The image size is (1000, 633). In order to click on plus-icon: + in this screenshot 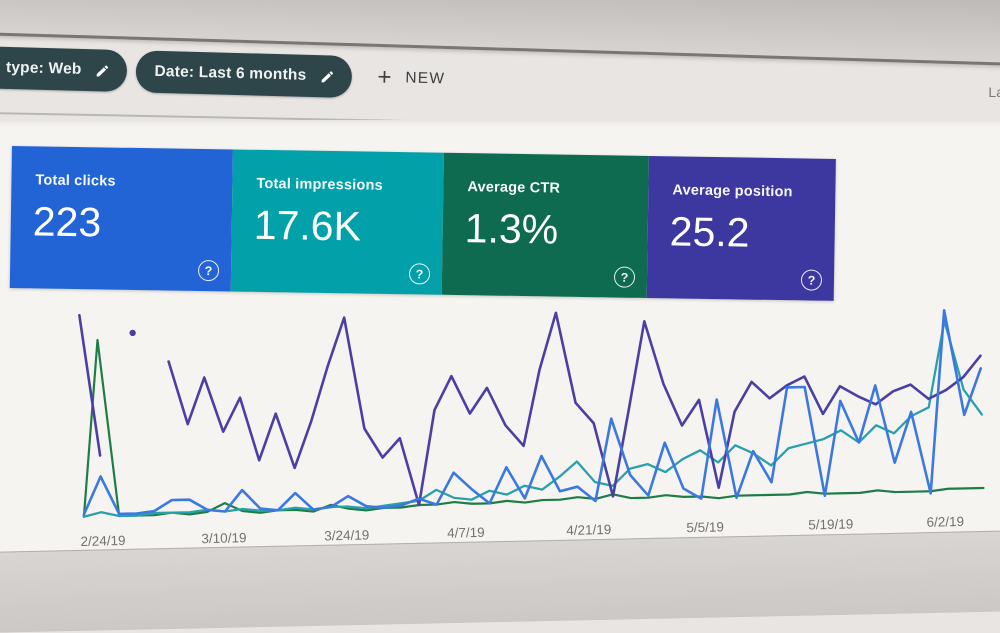, I will do `click(384, 77)`.